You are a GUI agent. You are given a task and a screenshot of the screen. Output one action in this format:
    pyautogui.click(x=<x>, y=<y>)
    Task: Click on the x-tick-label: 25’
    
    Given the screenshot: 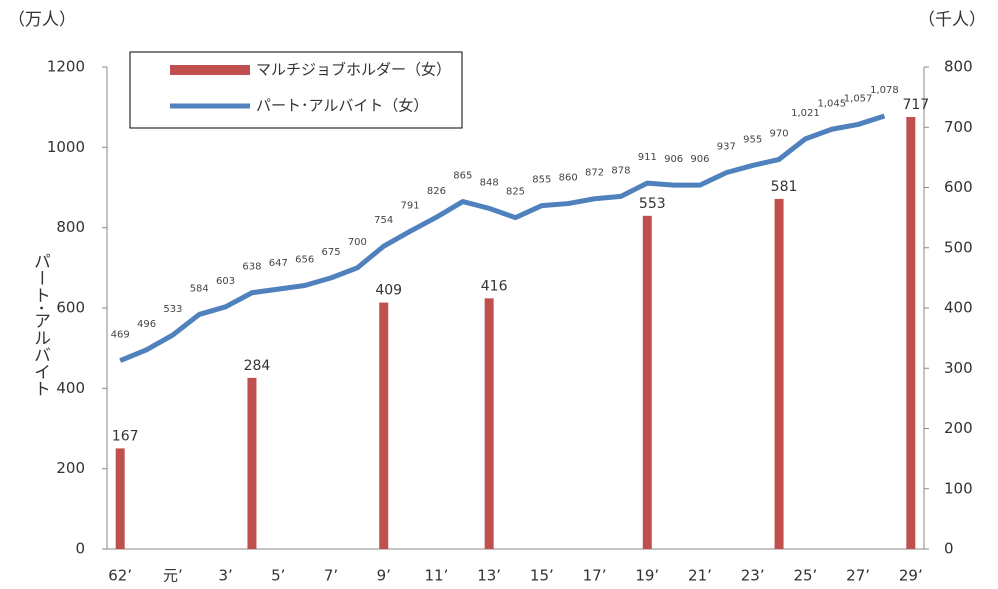 What is the action you would take?
    pyautogui.click(x=805, y=576)
    